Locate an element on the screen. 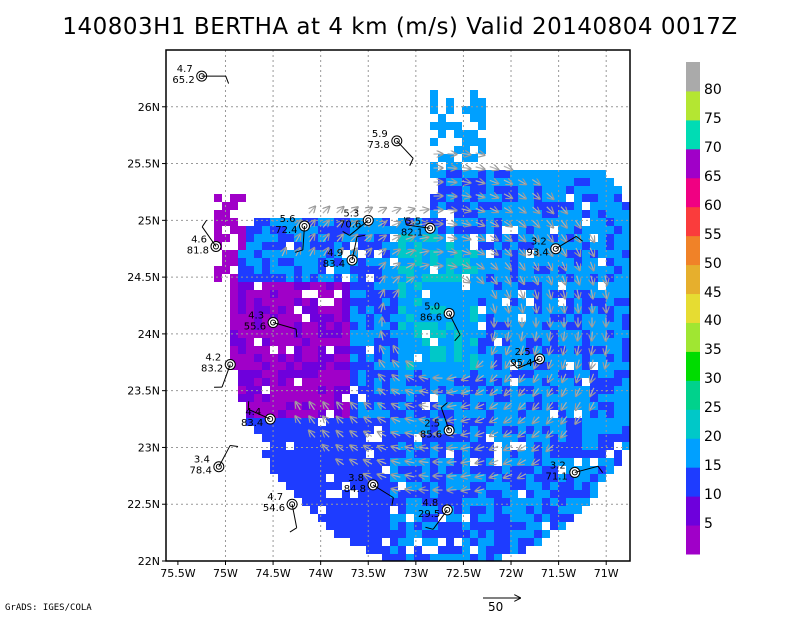 Image resolution: width=800 pixels, height=618 pixels. station: 4.754.6 is located at coordinates (280, 512).